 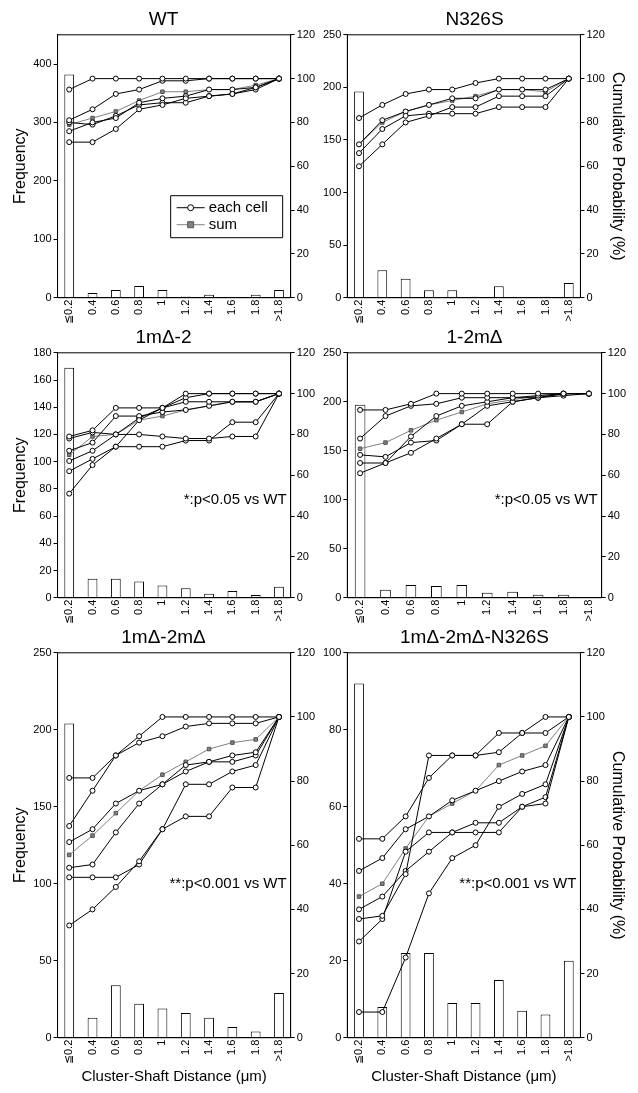 I want to click on y-tick-label: 20, so click(x=335, y=959).